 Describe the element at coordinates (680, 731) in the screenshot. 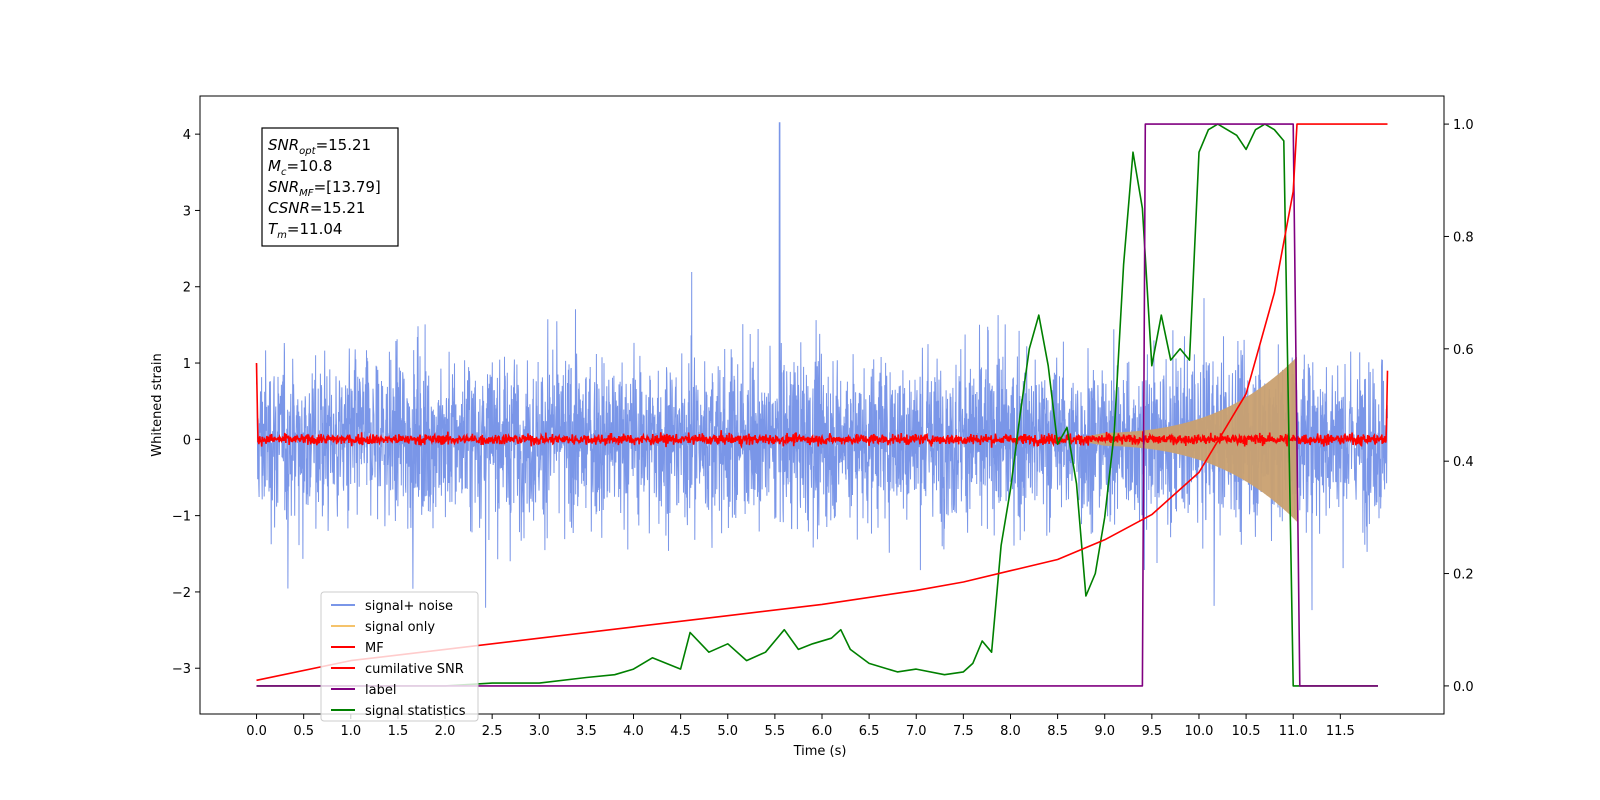

I see `x-tick-label: 4.5` at that location.